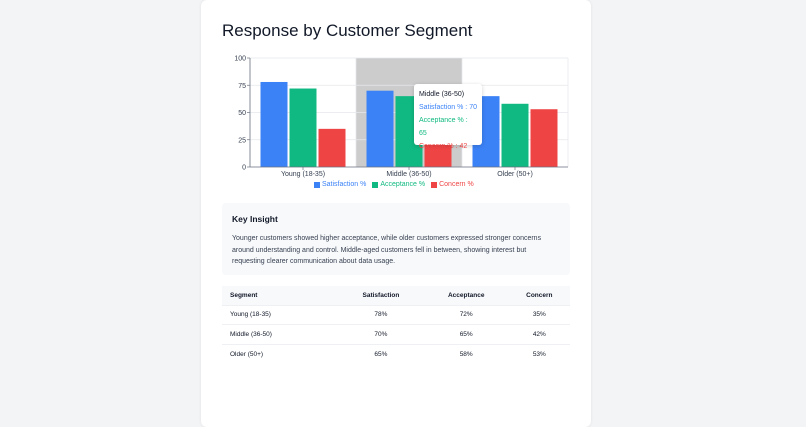 This screenshot has width=806, height=427. I want to click on cell-acceptance: 72%, so click(466, 314).